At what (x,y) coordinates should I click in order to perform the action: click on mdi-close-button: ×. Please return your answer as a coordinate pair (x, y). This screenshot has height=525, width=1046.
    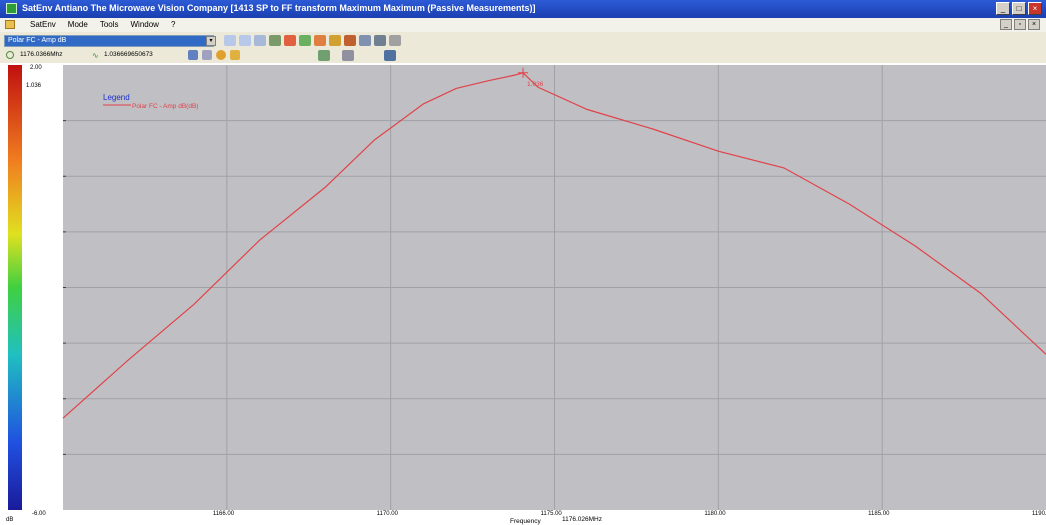
    Looking at the image, I should click on (1034, 24).